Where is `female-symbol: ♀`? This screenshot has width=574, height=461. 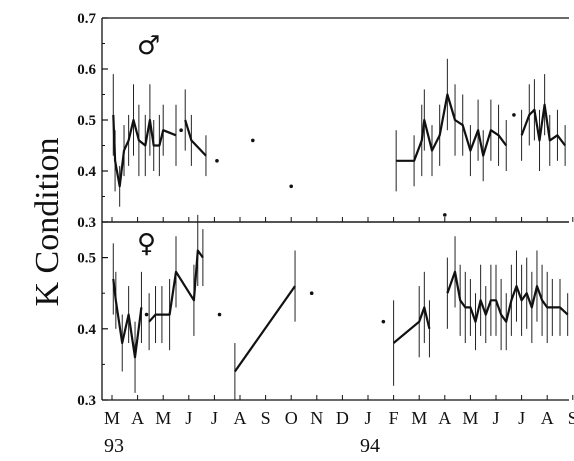 female-symbol: ♀ is located at coordinates (146, 244).